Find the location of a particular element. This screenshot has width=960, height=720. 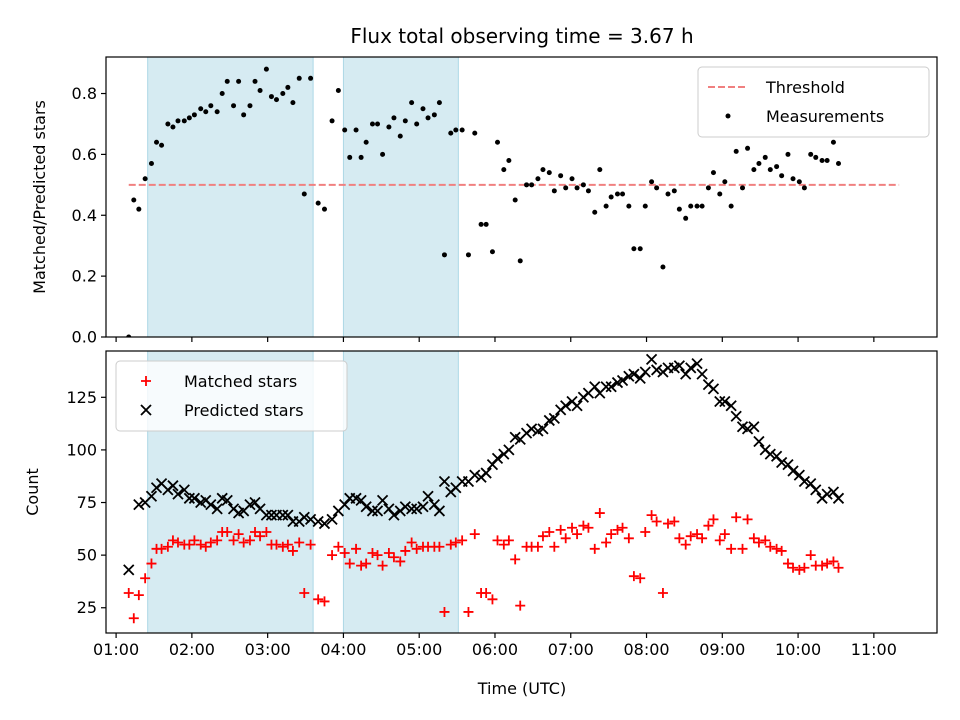

x-tick-label: 05:00 is located at coordinates (419, 649).